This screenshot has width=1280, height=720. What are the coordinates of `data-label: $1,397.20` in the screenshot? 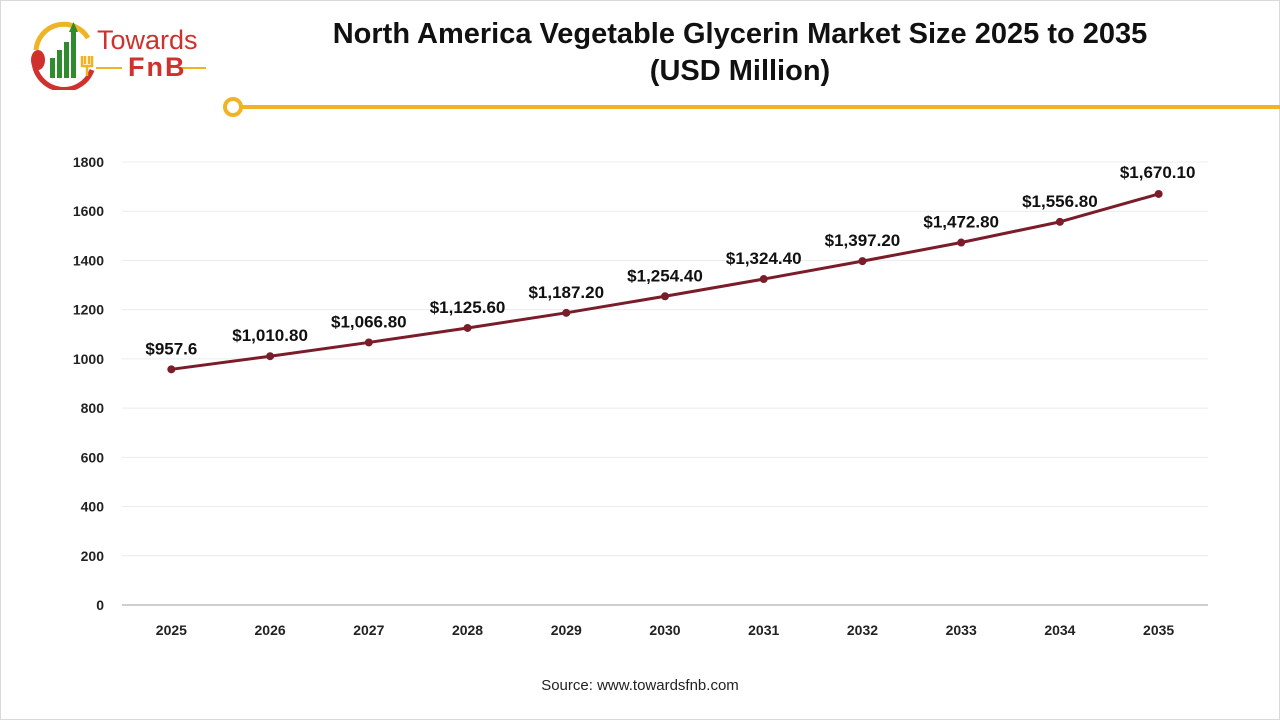 It's located at (863, 240).